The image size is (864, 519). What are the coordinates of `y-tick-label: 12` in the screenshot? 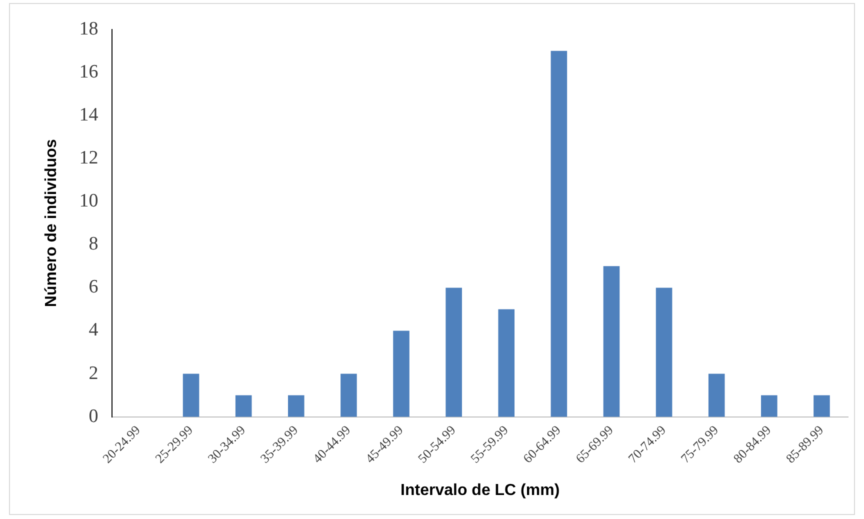 It's located at (88, 158).